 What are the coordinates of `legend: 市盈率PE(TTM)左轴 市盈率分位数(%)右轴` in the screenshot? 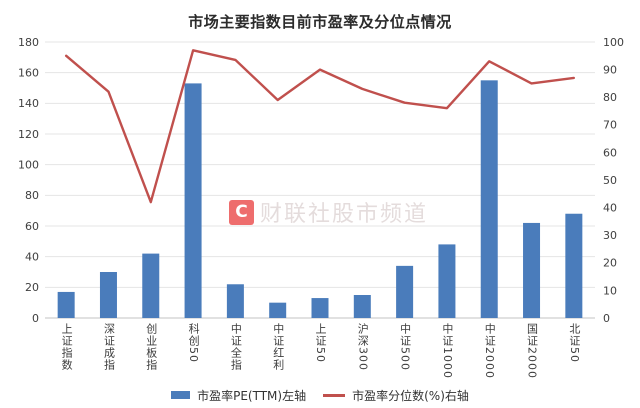 It's located at (320, 395).